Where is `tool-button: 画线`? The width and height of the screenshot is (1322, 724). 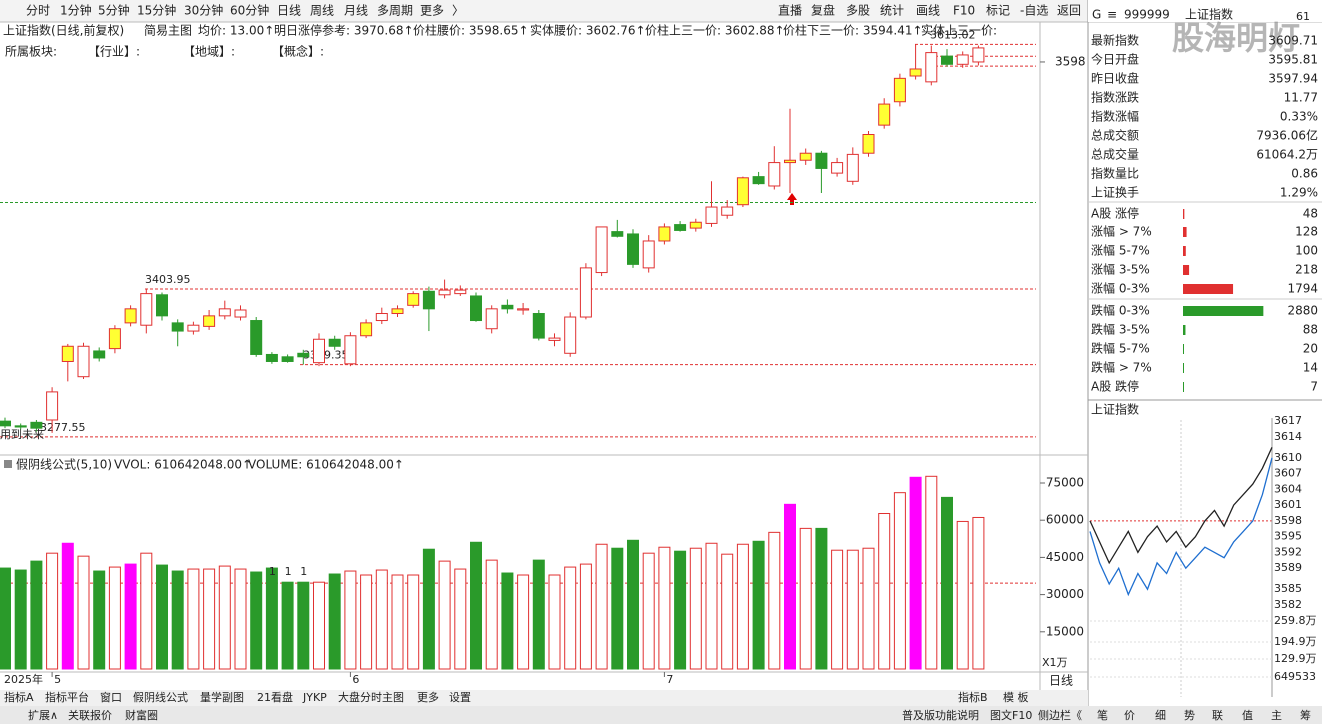
tool-button: 画线 is located at coordinates (928, 11).